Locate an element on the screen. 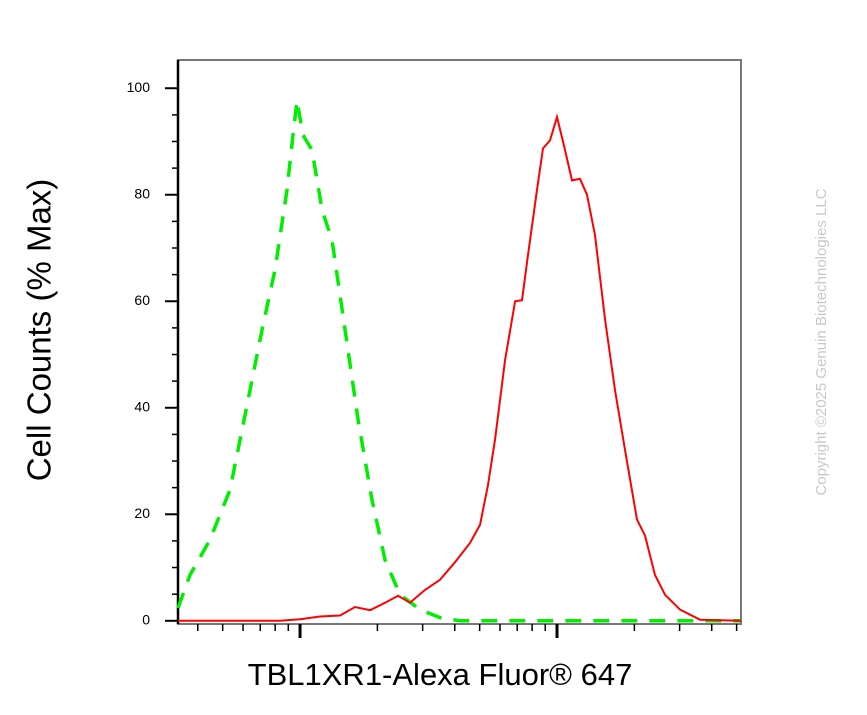 This screenshot has width=867, height=715. y-tick-label: 20 is located at coordinates (142, 513).